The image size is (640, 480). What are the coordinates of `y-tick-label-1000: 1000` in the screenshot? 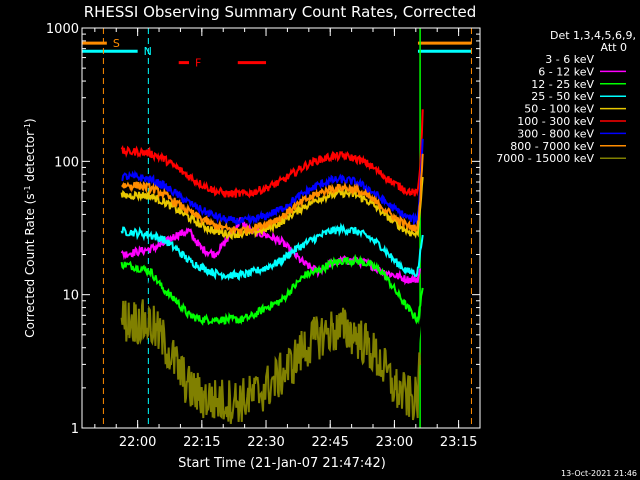 It's located at (62, 29).